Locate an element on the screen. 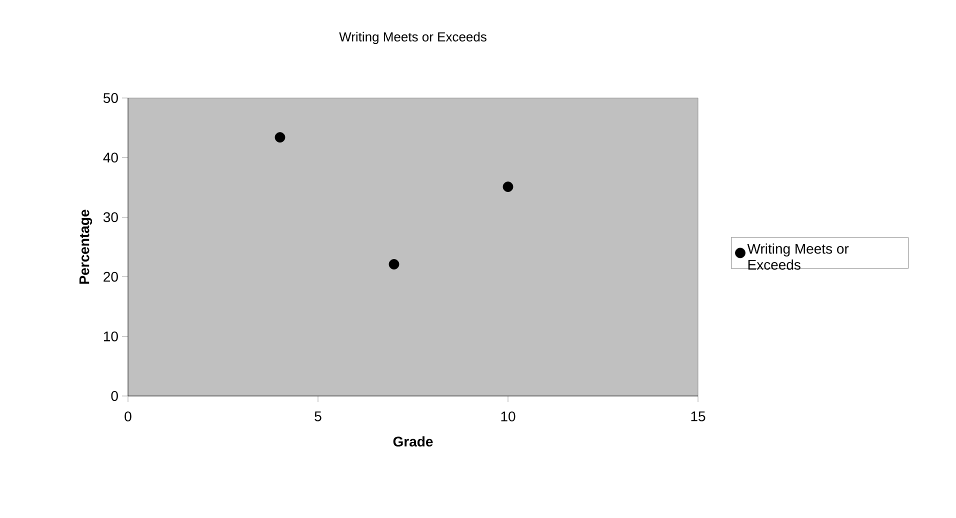 The image size is (956, 518). x-tick-label: 10 is located at coordinates (508, 417).